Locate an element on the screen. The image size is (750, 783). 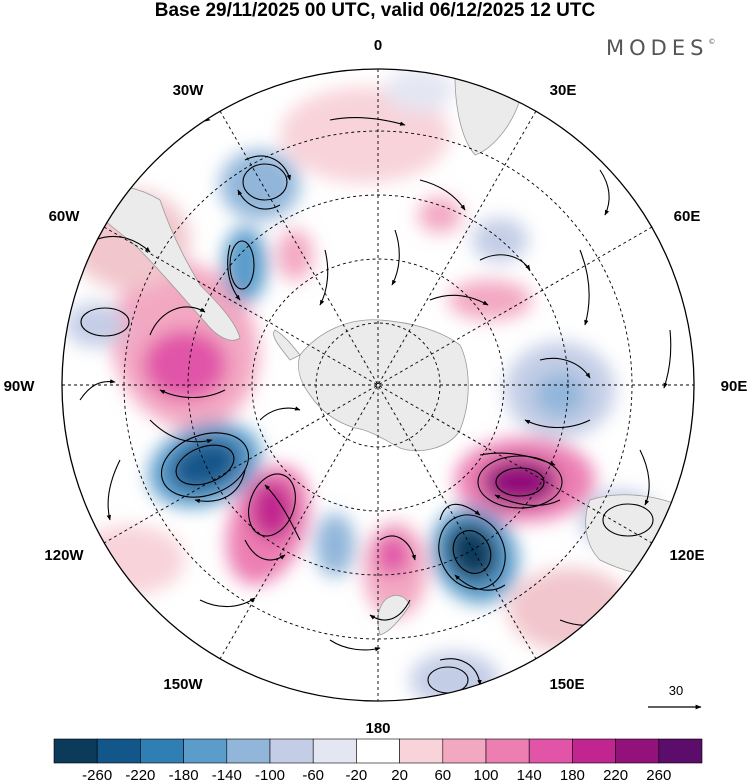
colorbar-tick-label: 100 is located at coordinates (485, 775).